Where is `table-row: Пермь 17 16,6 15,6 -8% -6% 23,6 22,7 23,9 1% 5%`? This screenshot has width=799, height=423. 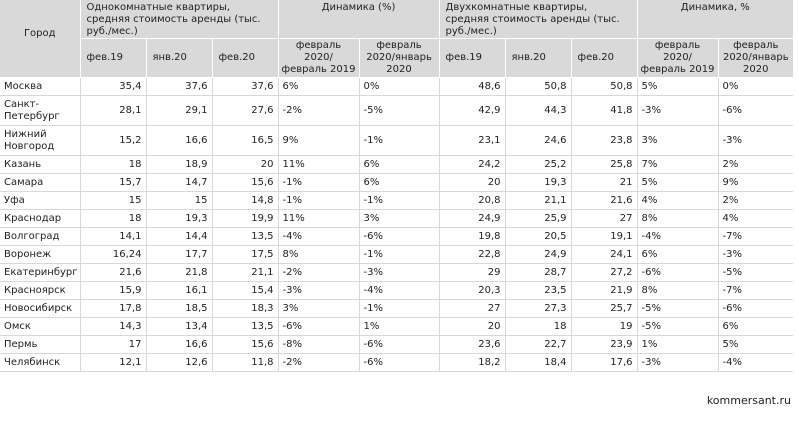
table-row: Пермь 17 16,6 15,6 -8% -6% 23,6 22,7 23,9 1% 5% is located at coordinates (397, 344).